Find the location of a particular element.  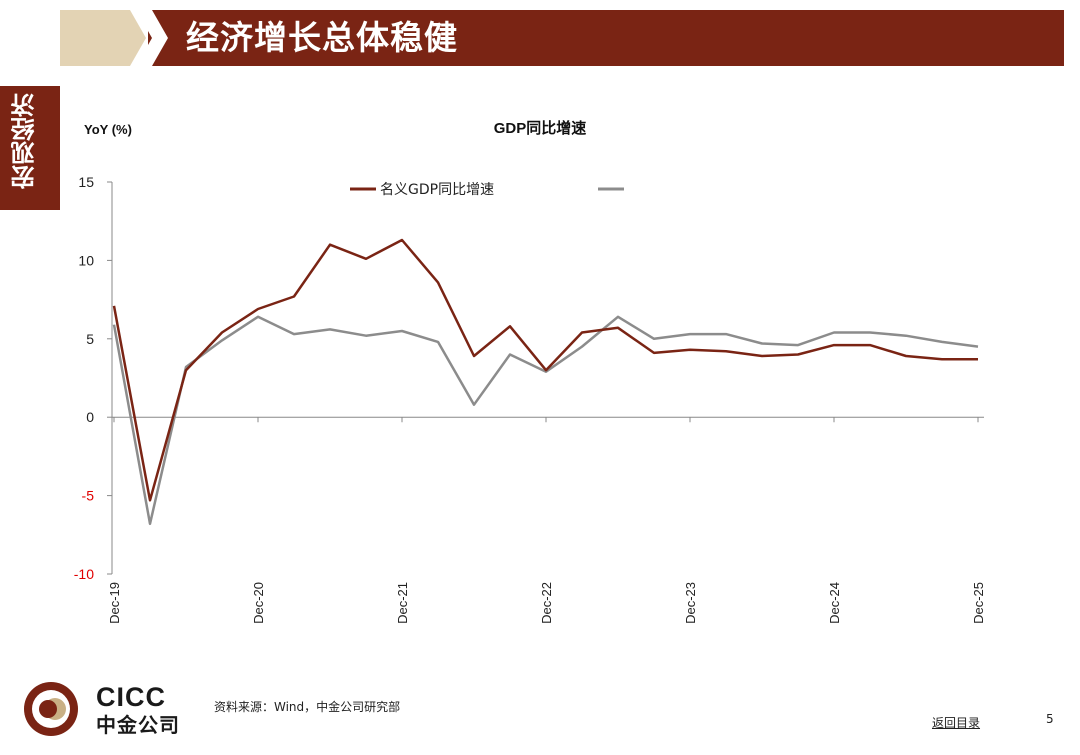

legend-label-nominal: 名义GDP同比增速 is located at coordinates (437, 190).